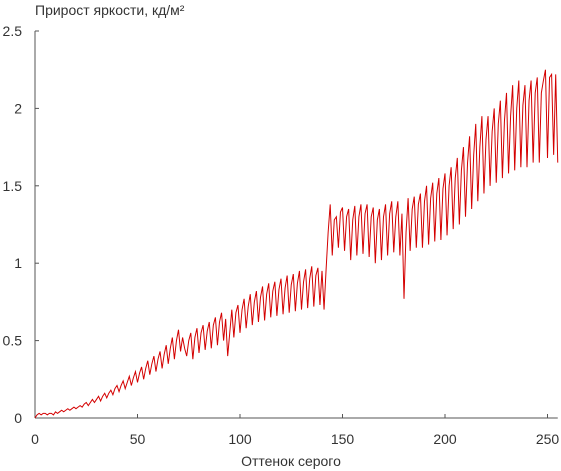 The width and height of the screenshot is (561, 471). I want to click on y-tick-label: 0.5, so click(13, 341).